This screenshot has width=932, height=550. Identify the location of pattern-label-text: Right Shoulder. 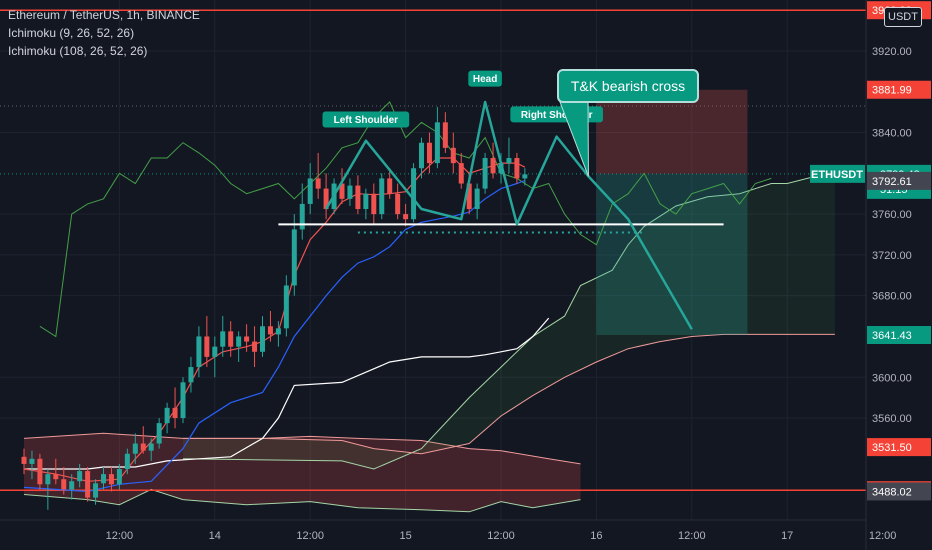
(557, 115).